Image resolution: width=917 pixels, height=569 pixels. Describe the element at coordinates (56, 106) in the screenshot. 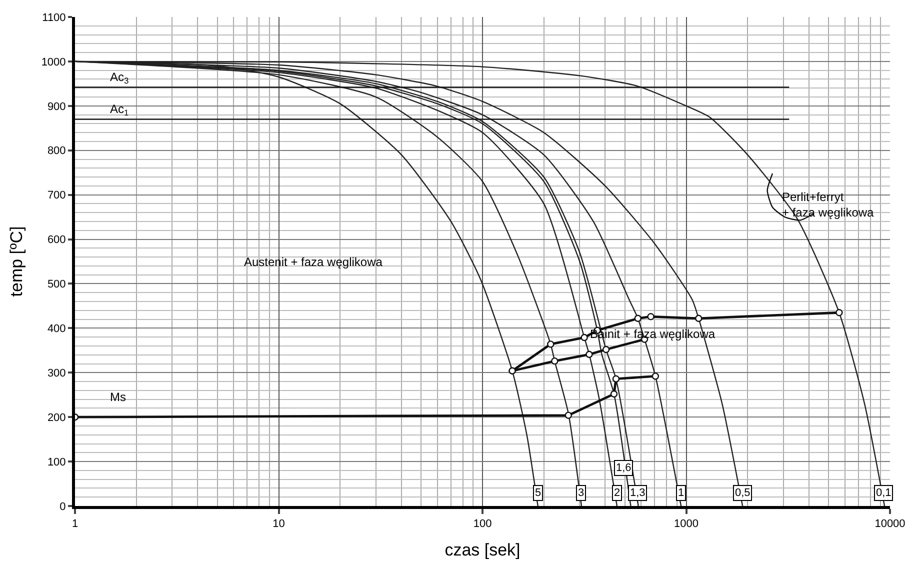

I see `y-tick-label: 900` at that location.